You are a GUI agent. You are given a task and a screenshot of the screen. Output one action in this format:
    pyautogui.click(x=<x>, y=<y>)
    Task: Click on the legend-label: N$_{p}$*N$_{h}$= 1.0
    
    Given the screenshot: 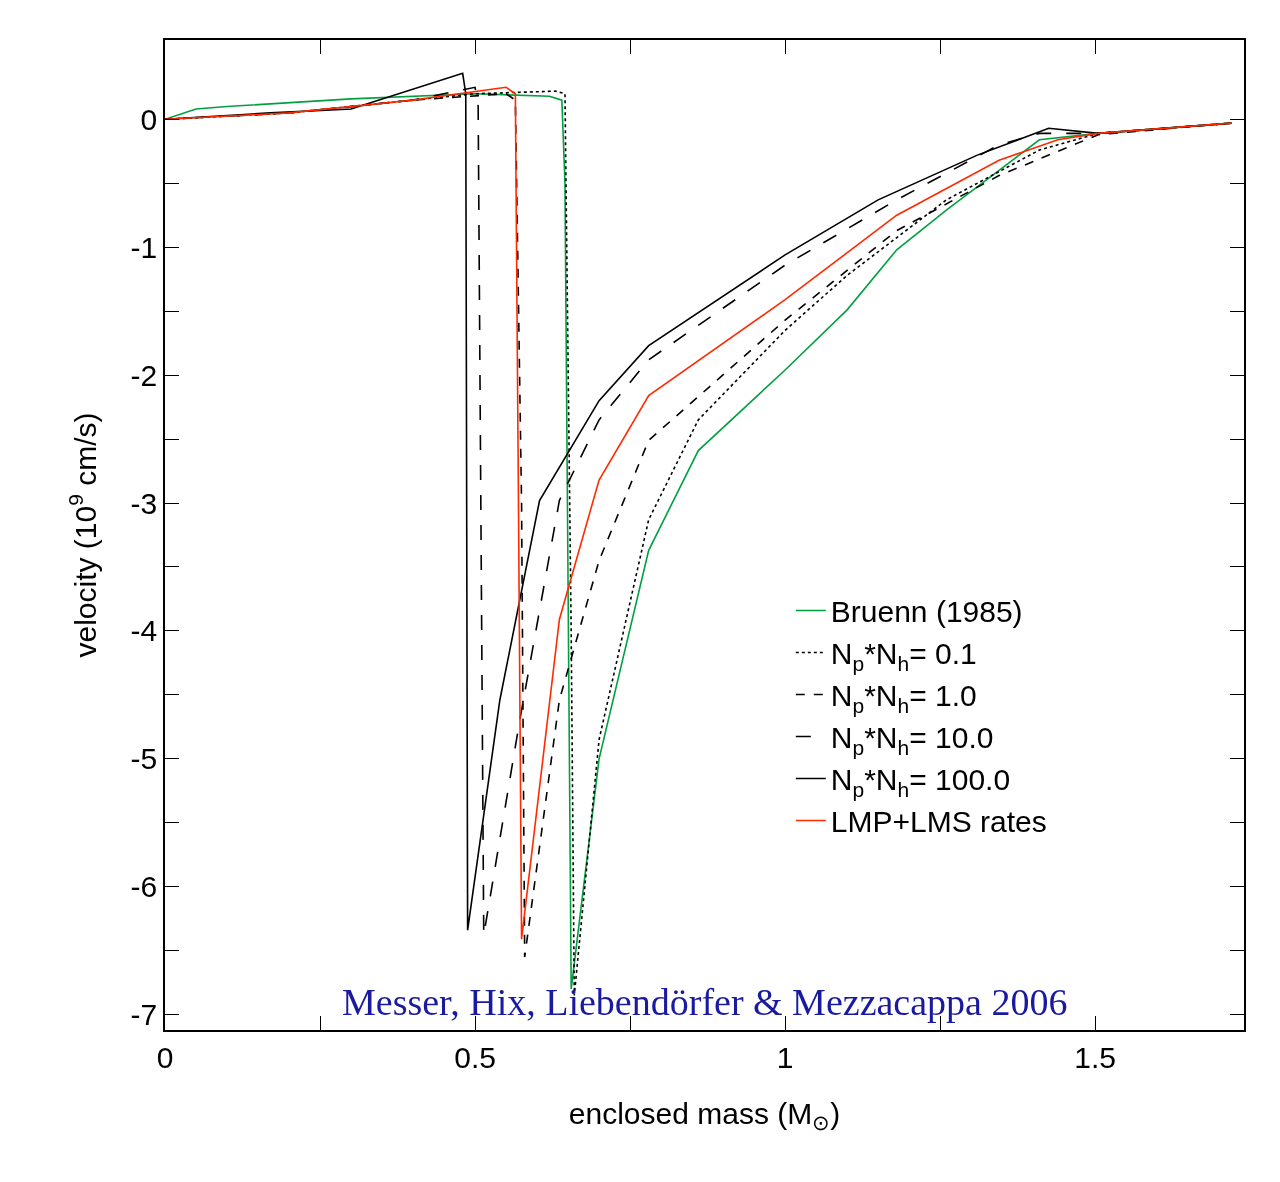 What is the action you would take?
    pyautogui.click(x=903, y=698)
    